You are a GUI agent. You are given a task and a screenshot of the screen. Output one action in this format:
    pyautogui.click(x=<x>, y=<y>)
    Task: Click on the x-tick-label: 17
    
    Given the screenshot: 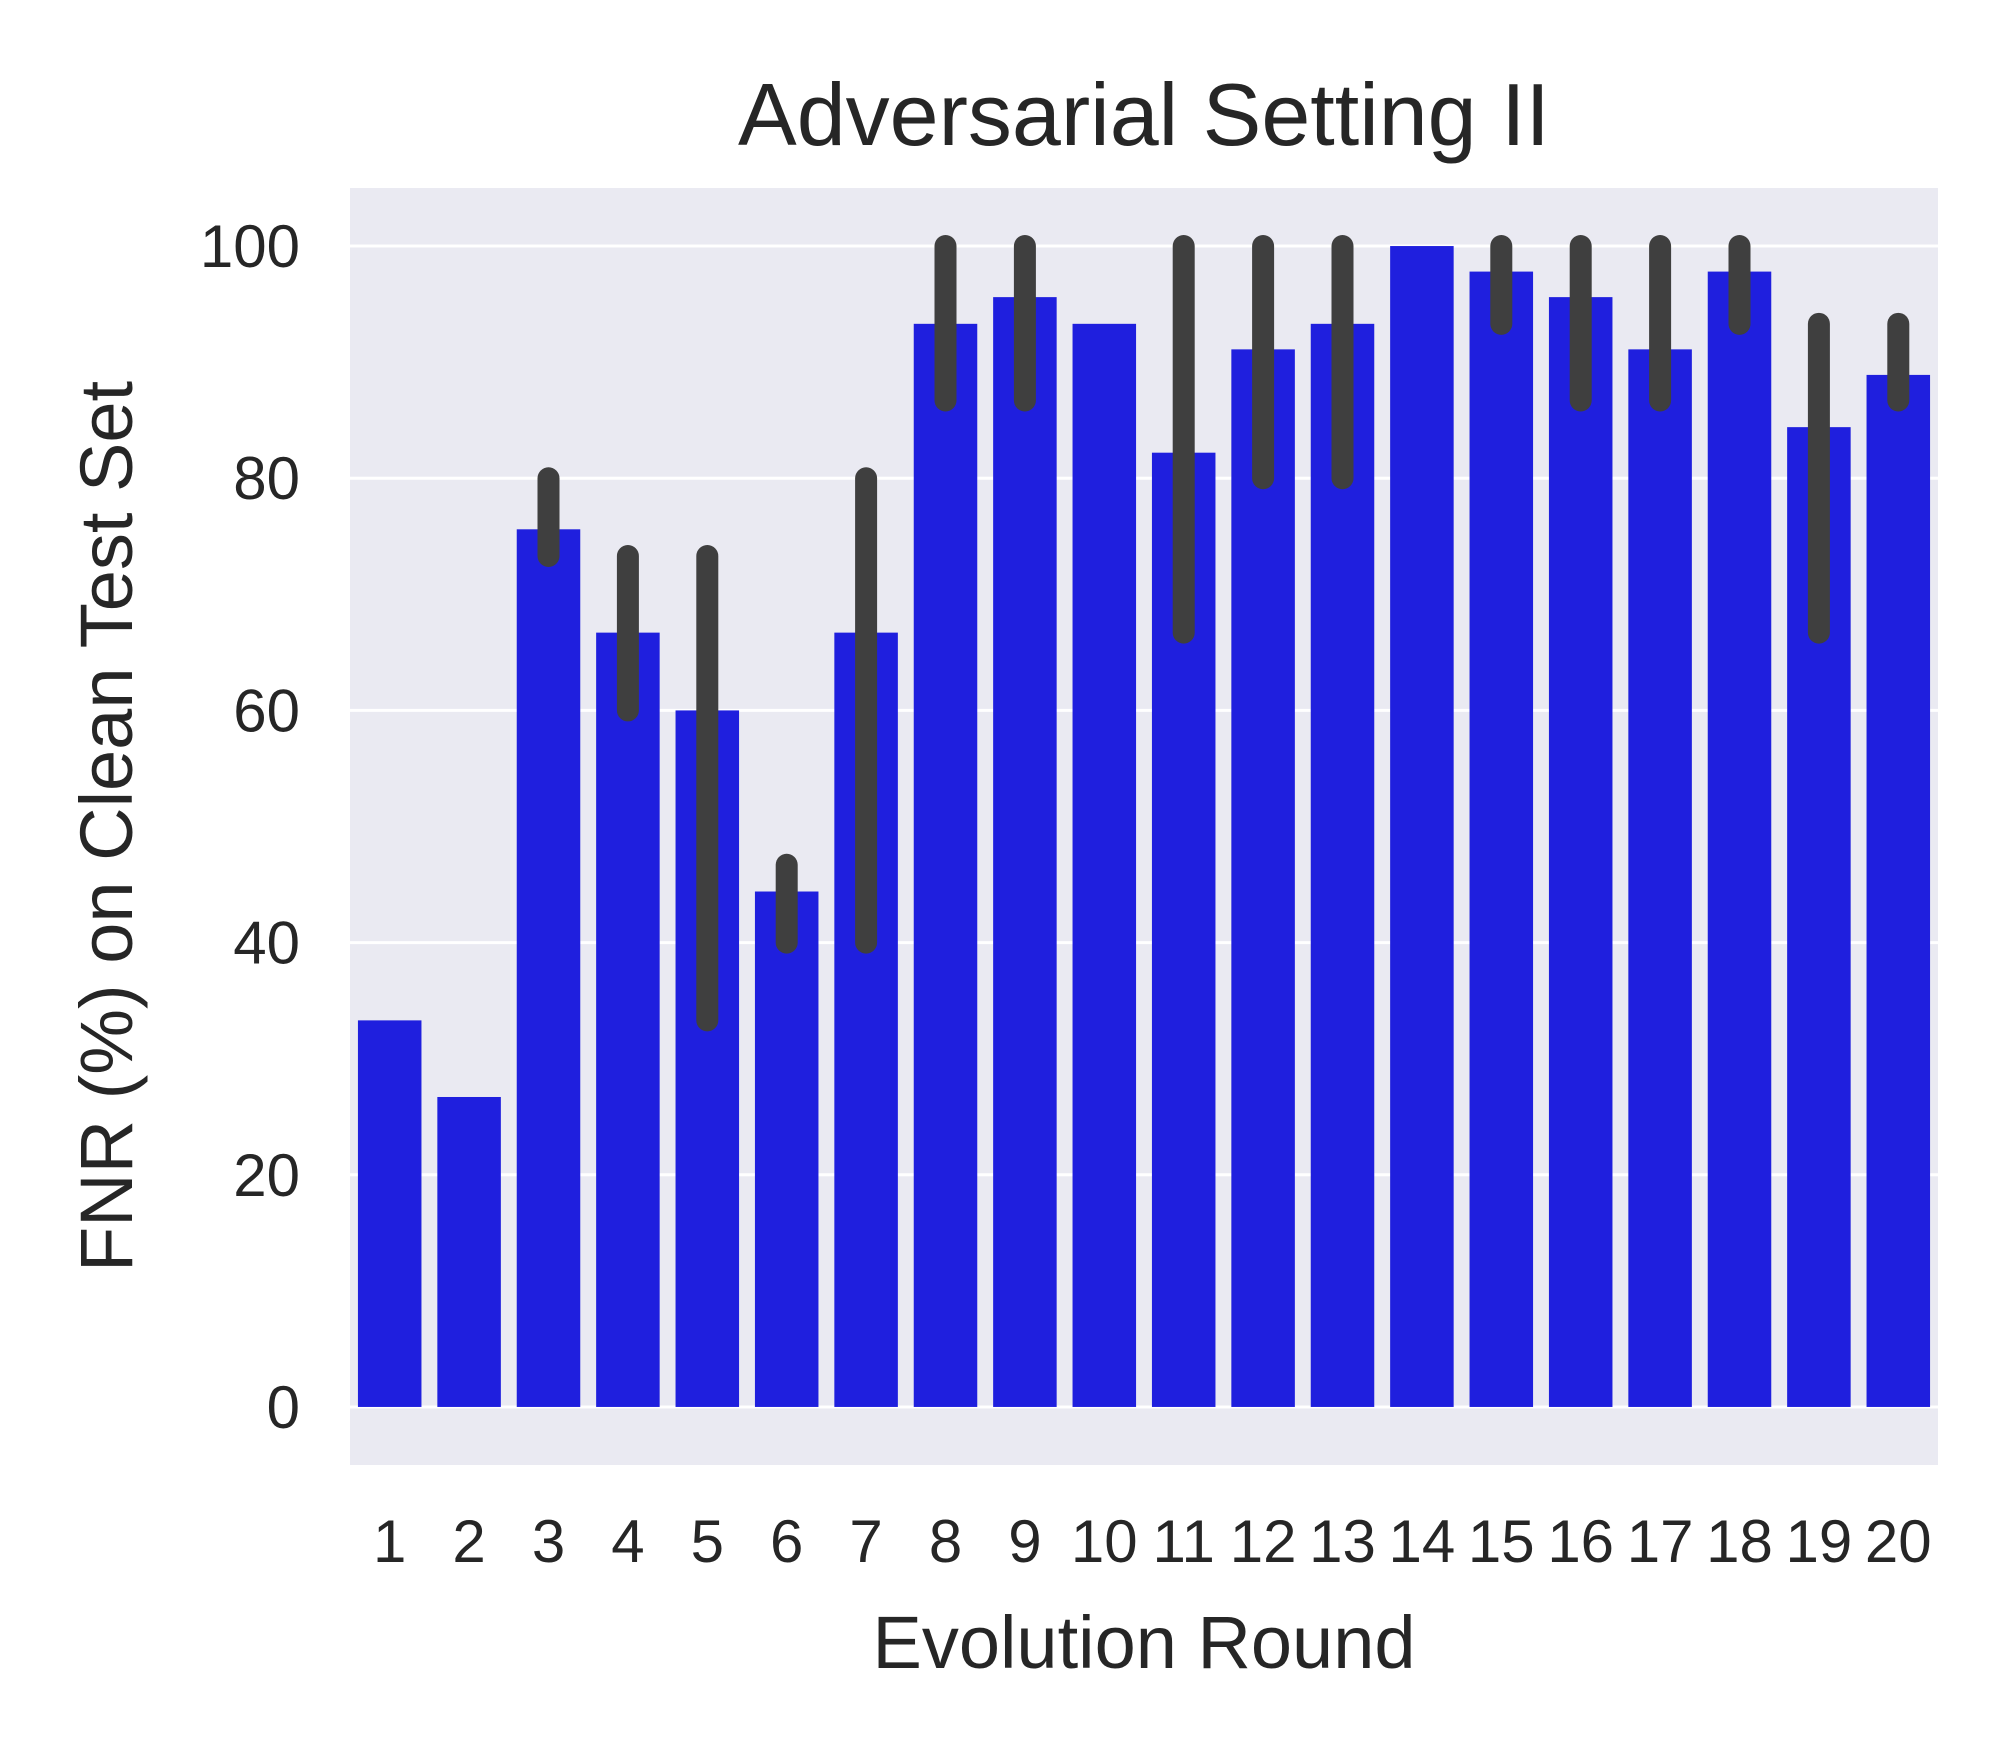 What is the action you would take?
    pyautogui.click(x=1660, y=1541)
    